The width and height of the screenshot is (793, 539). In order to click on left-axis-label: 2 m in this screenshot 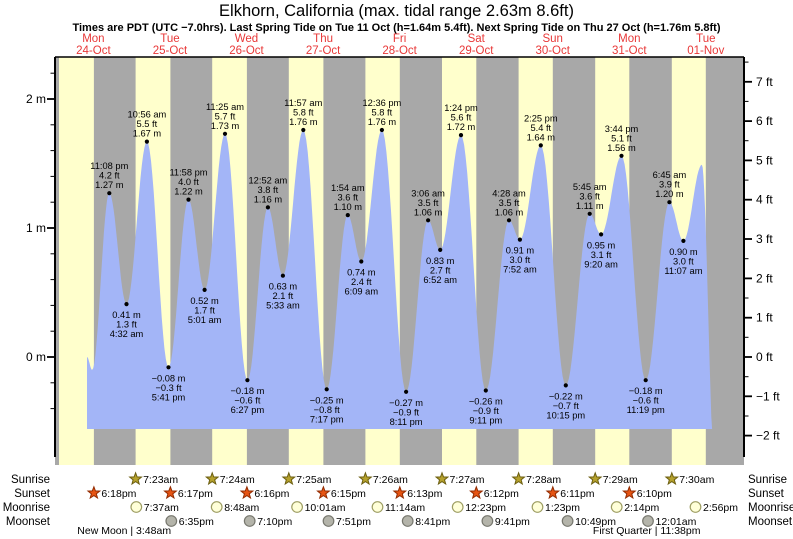, I will do `click(36, 99)`.